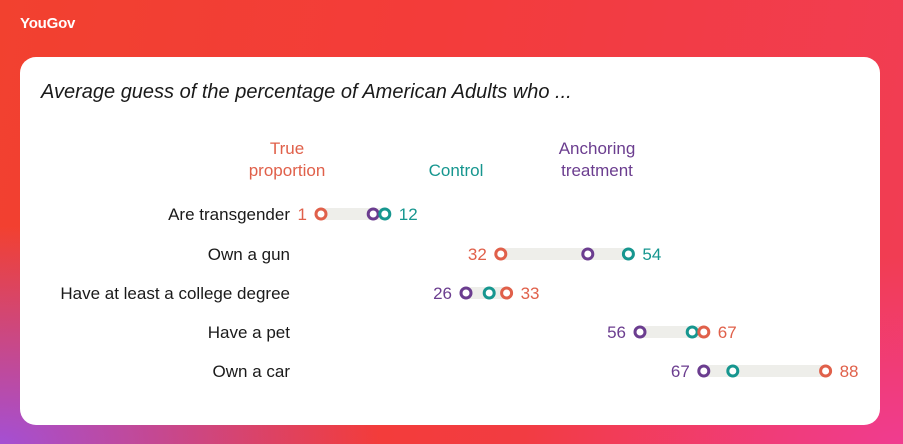  I want to click on max-value-label: 12, so click(408, 214).